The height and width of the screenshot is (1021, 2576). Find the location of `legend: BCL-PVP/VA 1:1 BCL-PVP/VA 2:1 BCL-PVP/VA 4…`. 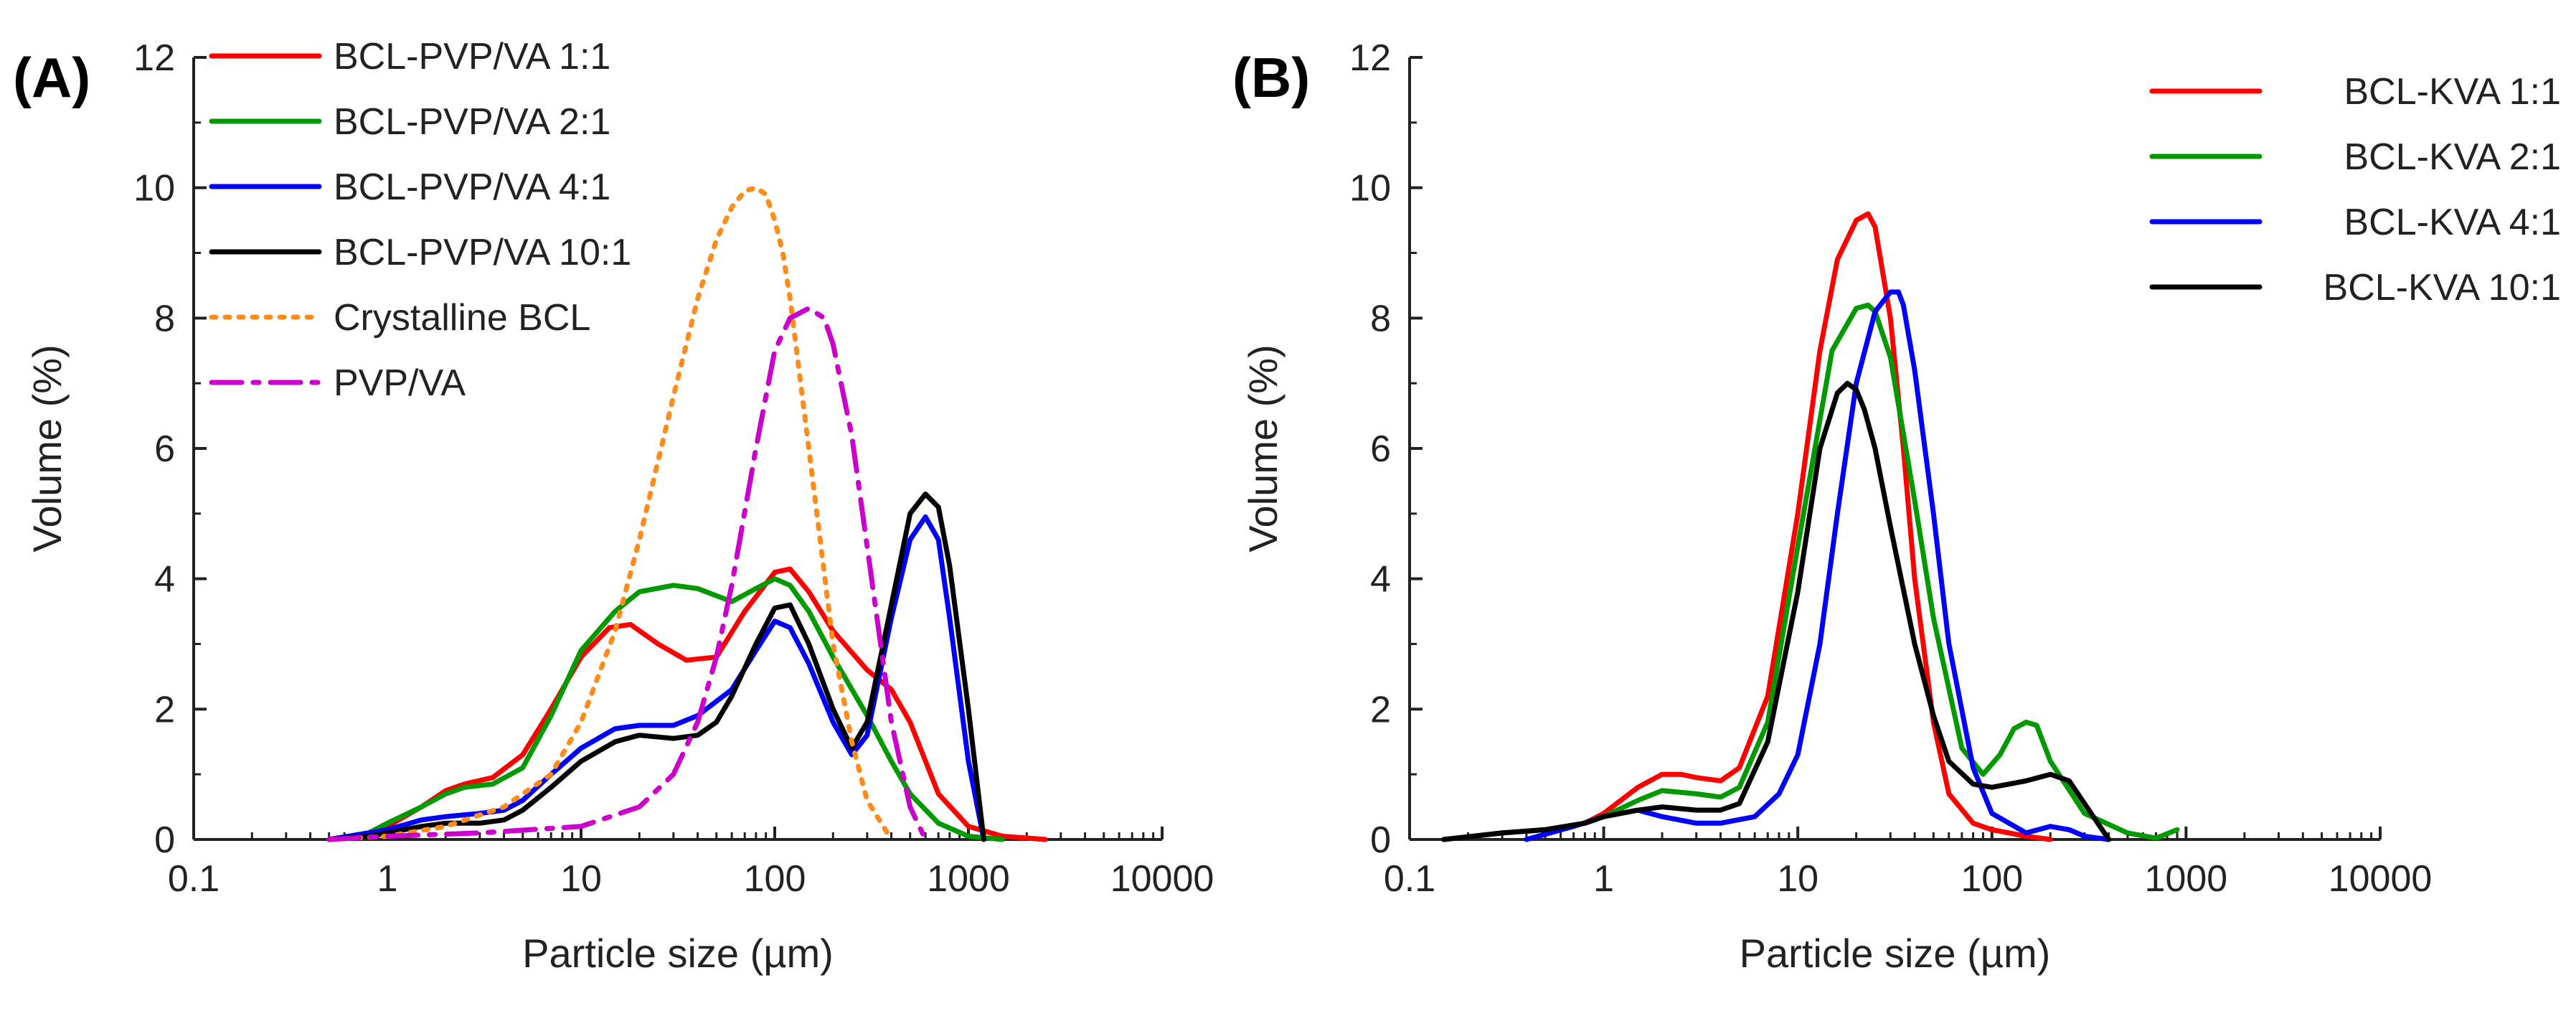

legend: BCL-PVP/VA 1:1 BCL-PVP/VA 2:1 BCL-PVP/VA 4… is located at coordinates (420, 220).